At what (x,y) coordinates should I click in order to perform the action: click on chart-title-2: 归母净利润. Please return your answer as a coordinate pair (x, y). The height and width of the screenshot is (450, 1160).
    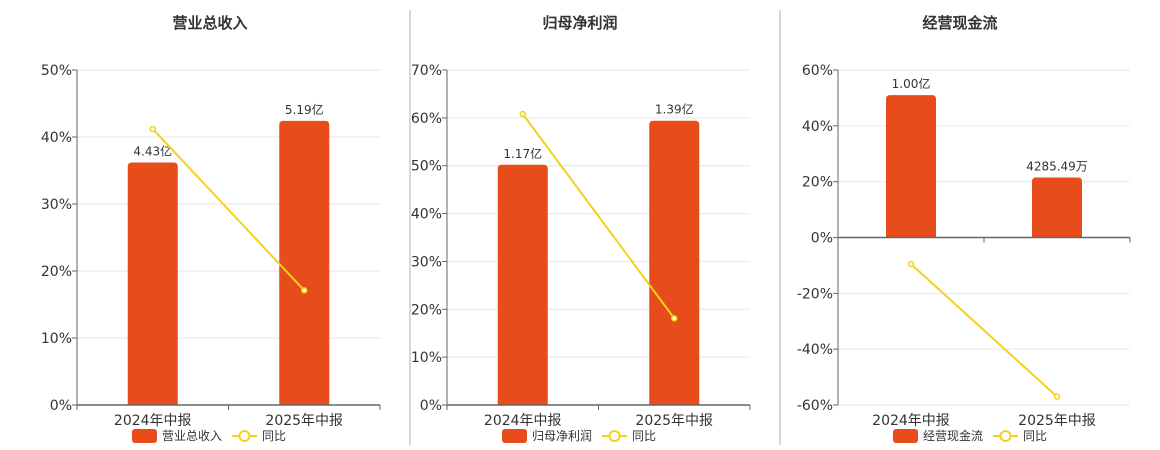
    Looking at the image, I should click on (579, 23).